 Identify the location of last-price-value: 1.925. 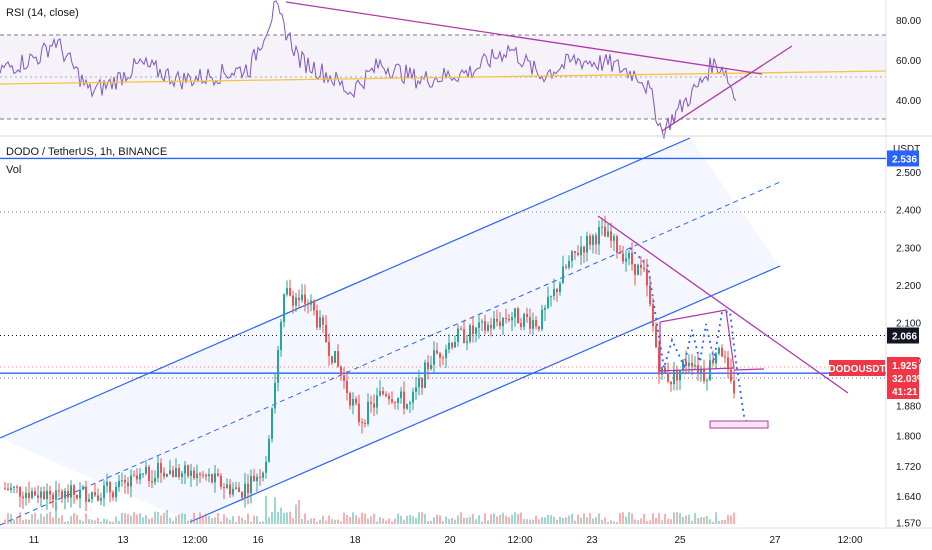
(904, 366).